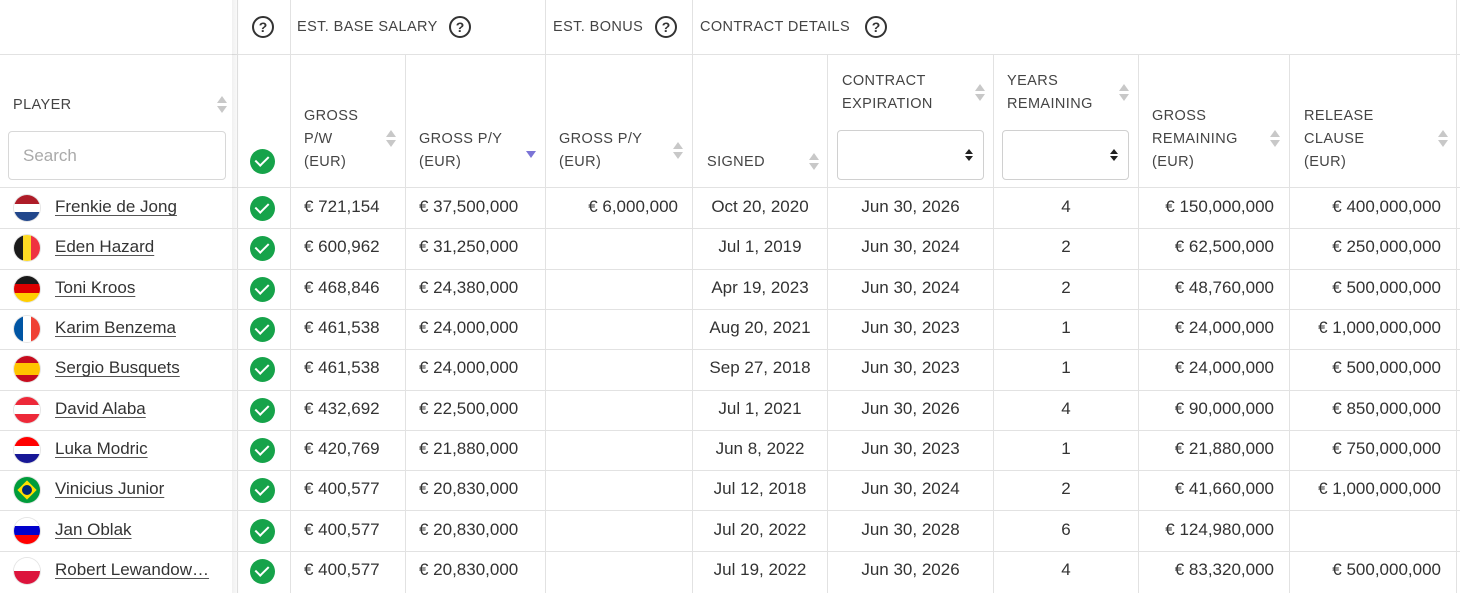  I want to click on gross-pw-cell: € 420,769, so click(342, 448).